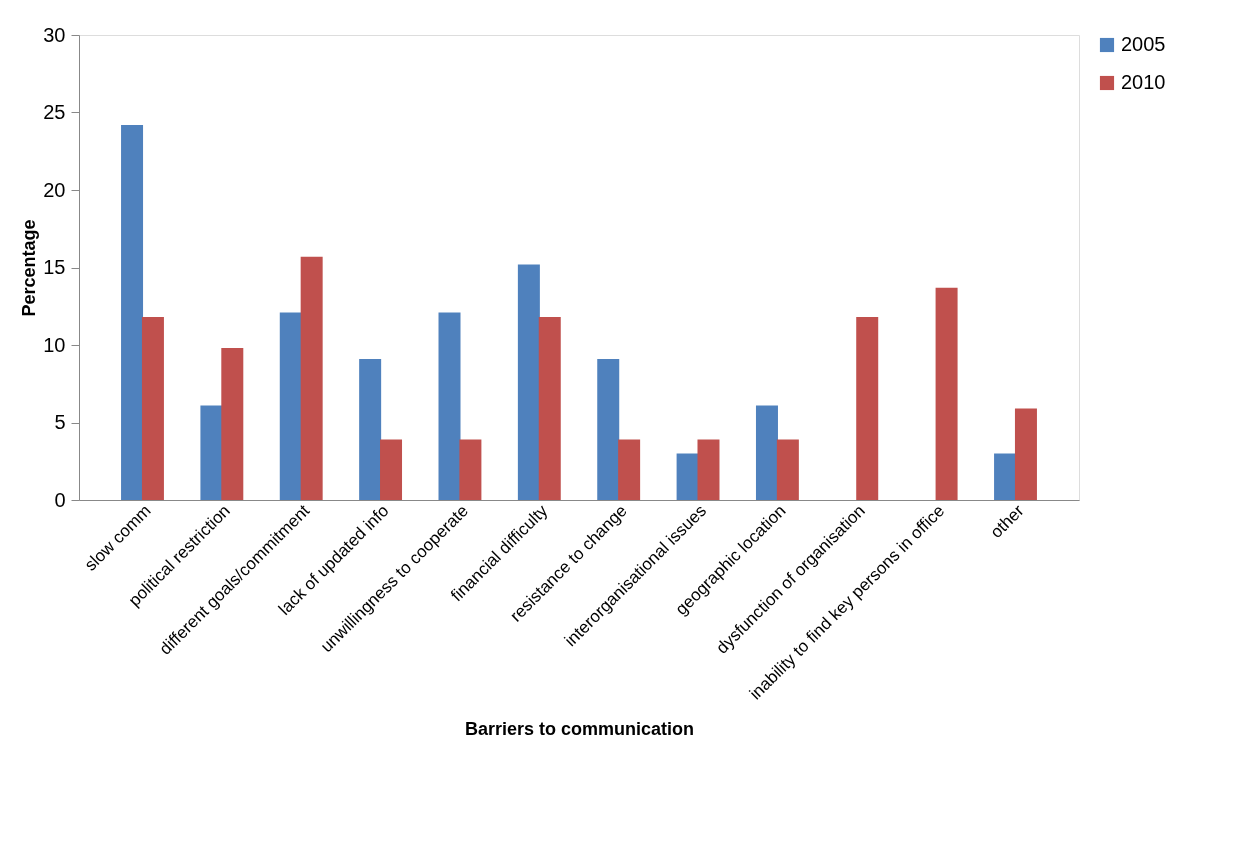 The height and width of the screenshot is (860, 1248). What do you see at coordinates (1143, 82) in the screenshot?
I see `legend-label: 2010` at bounding box center [1143, 82].